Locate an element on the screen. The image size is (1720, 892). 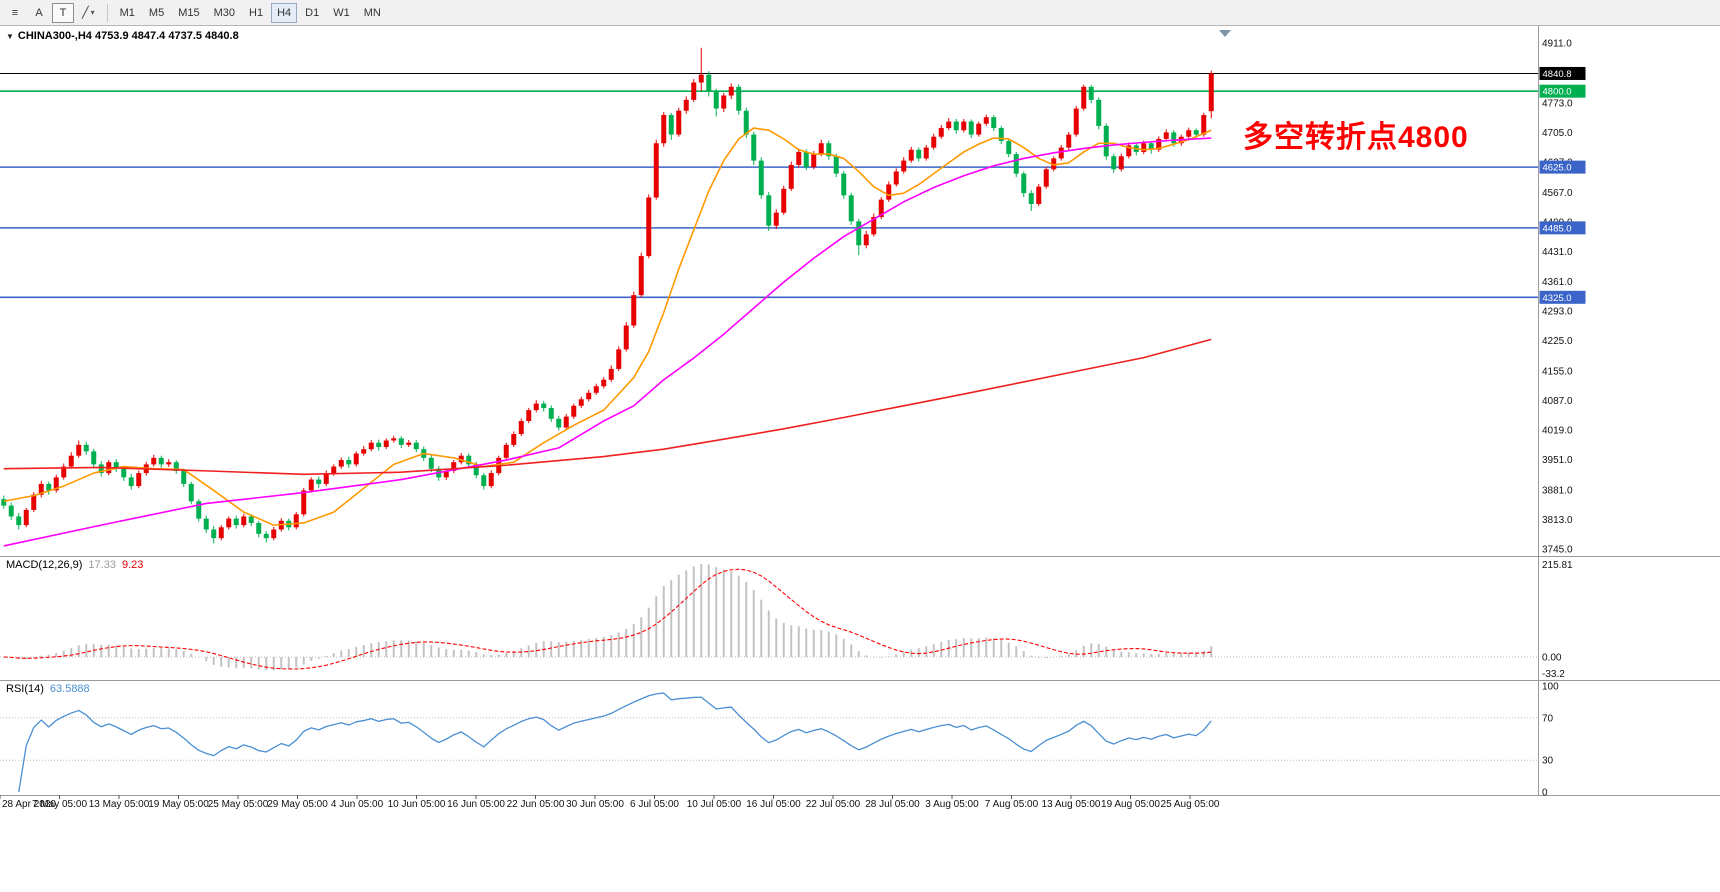
svg-text: 28 Apr 2020 is located at coordinates (29, 804).